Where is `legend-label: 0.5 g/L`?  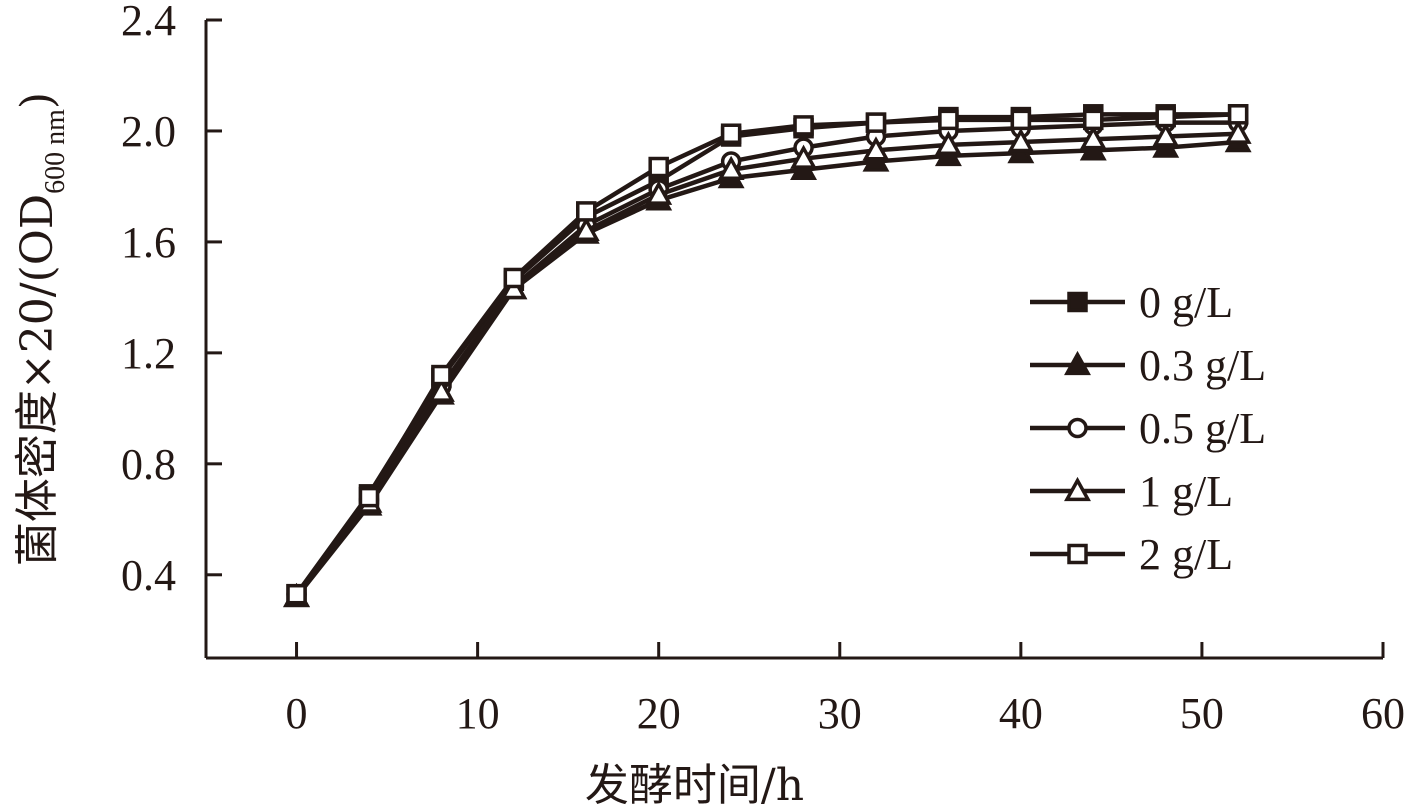 legend-label: 0.5 g/L is located at coordinates (1202, 428).